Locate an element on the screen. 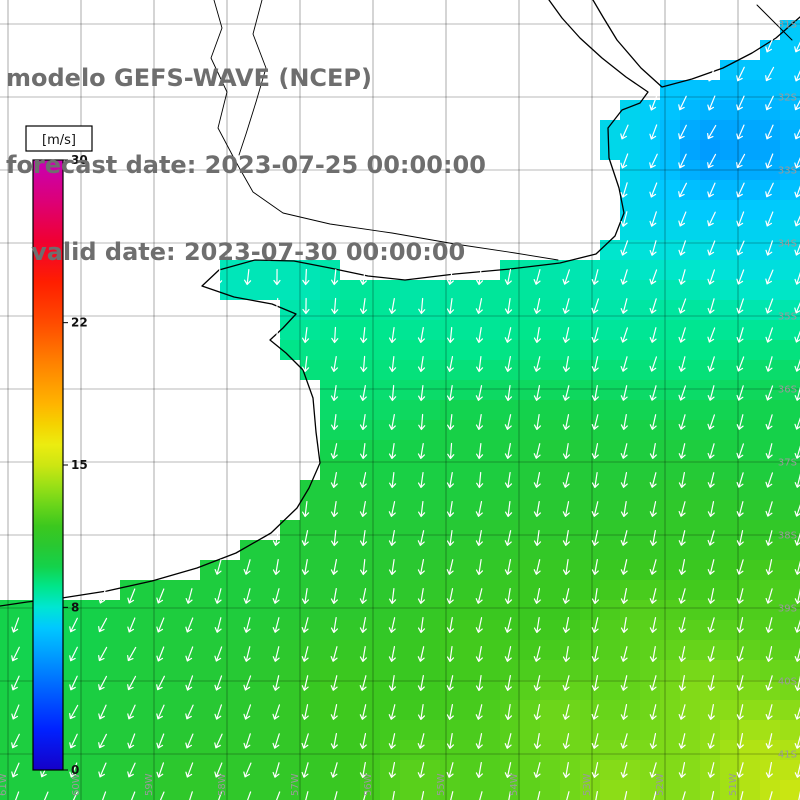 The width and height of the screenshot is (800, 800). svg-text: 52W is located at coordinates (660, 784).